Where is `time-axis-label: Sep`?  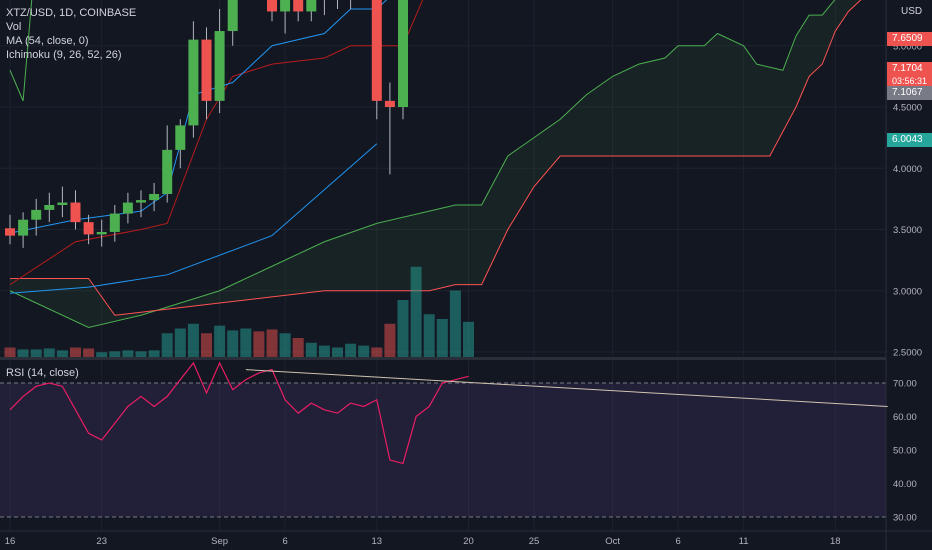 time-axis-label: Sep is located at coordinates (219, 541).